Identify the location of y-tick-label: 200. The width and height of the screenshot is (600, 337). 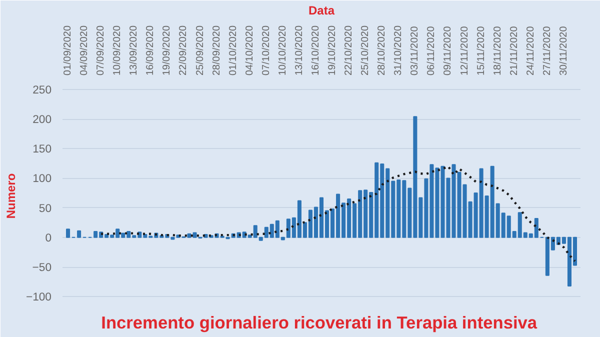
(42, 120).